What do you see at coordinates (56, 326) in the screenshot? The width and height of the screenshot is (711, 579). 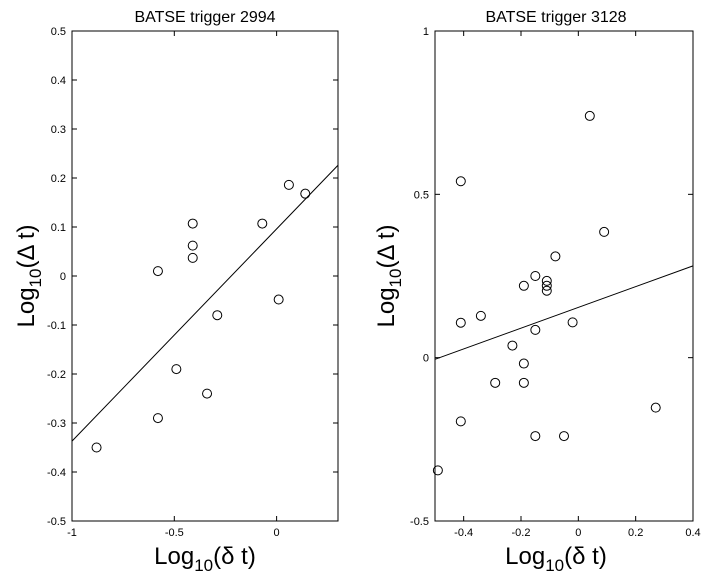 I see `y-tick-label: -0.1` at bounding box center [56, 326].